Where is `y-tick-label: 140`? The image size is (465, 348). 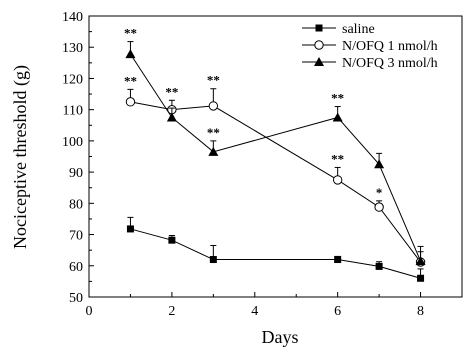 y-tick-label: 140 is located at coordinates (72, 17).